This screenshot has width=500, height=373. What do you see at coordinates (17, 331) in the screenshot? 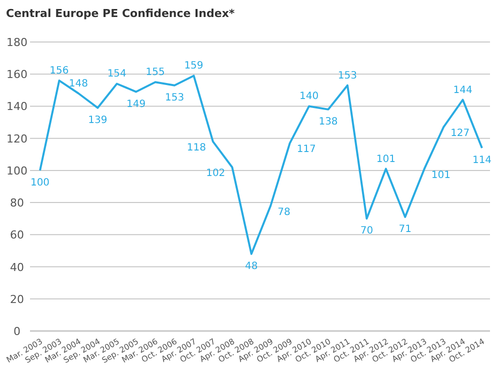
I see `y-tick-label: 0` at bounding box center [17, 331].